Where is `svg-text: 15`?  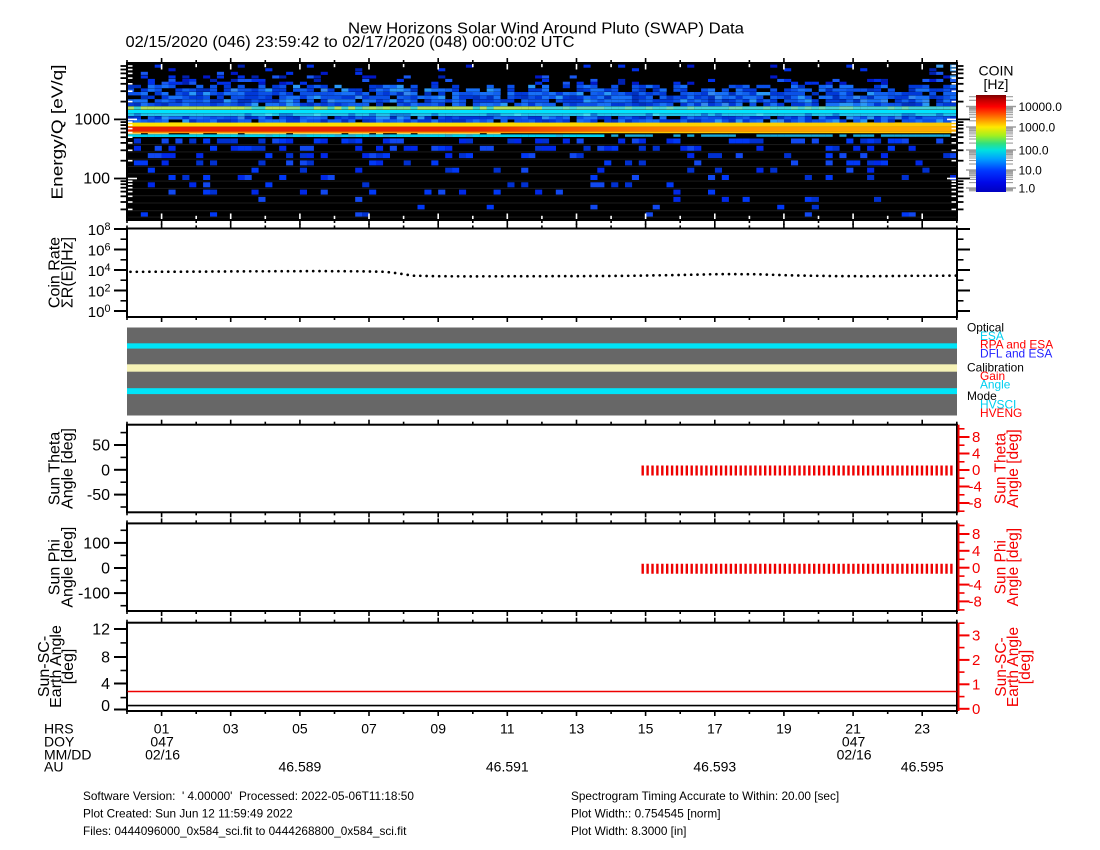
svg-text: 15 is located at coordinates (646, 729).